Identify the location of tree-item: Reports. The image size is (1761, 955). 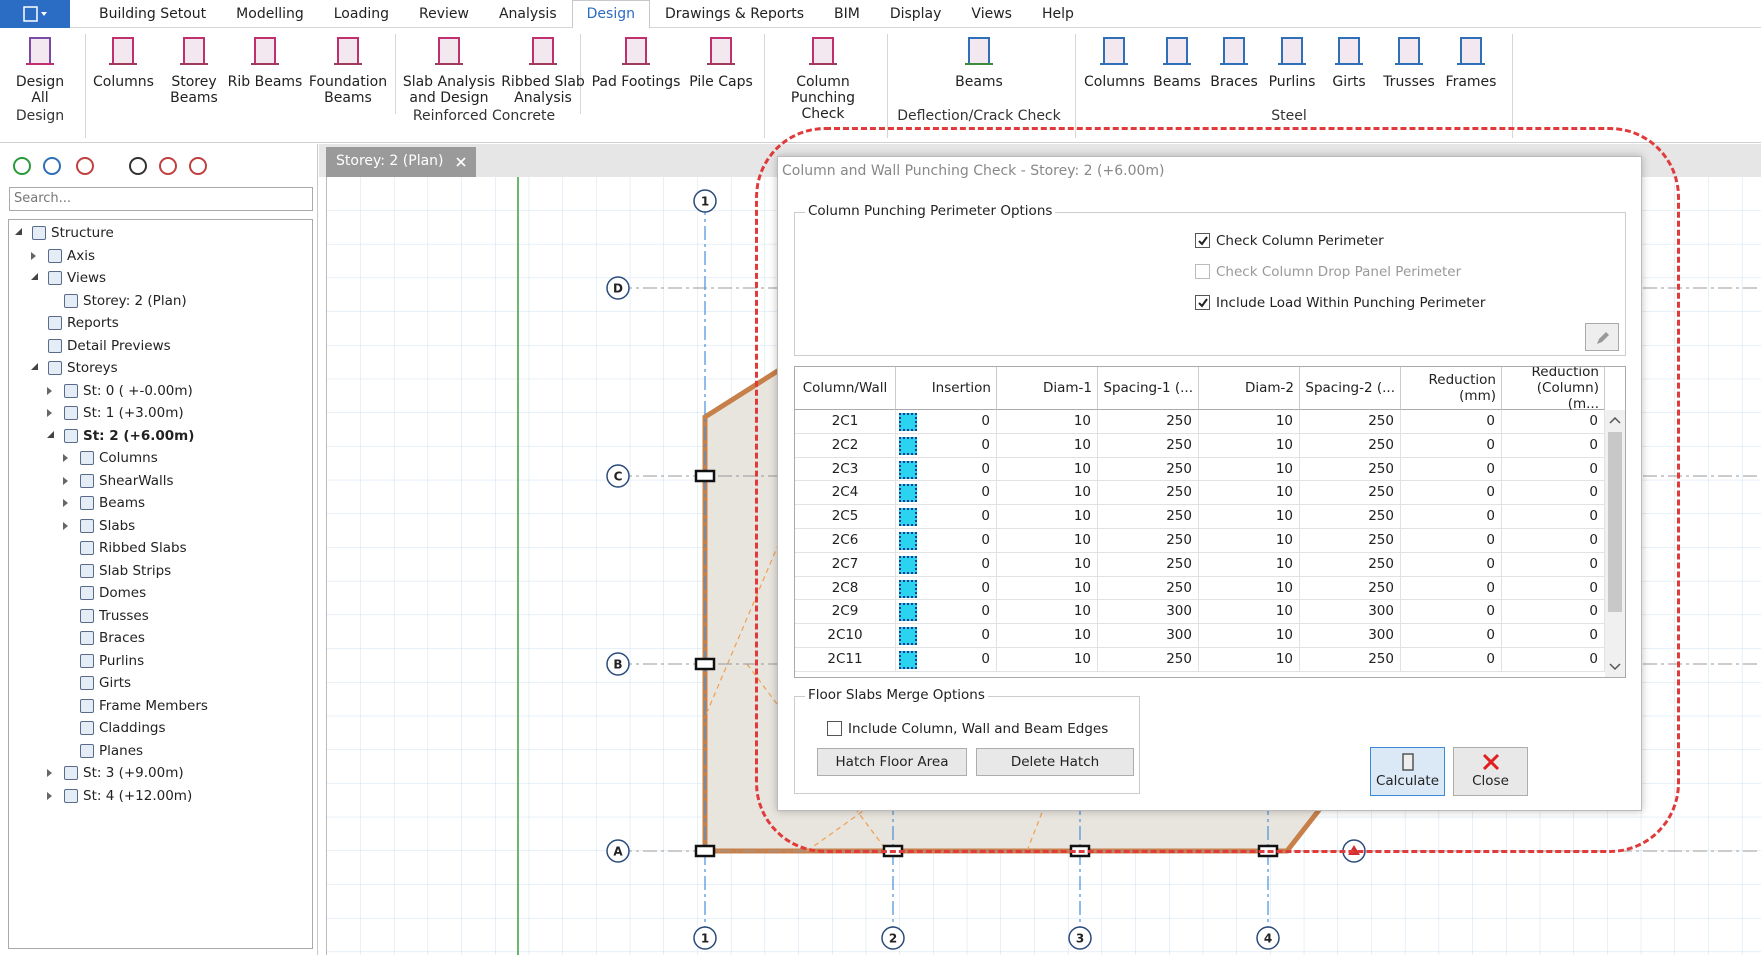
(159, 323).